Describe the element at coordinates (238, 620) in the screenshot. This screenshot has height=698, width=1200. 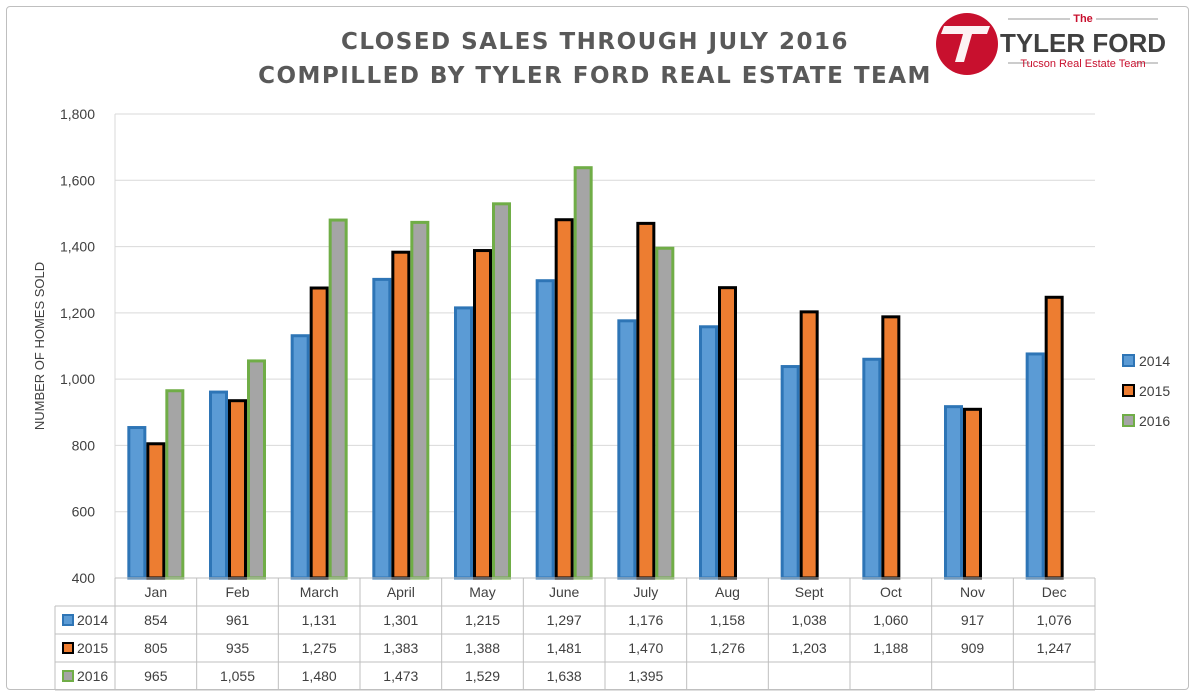
I see `data-label: 961` at that location.